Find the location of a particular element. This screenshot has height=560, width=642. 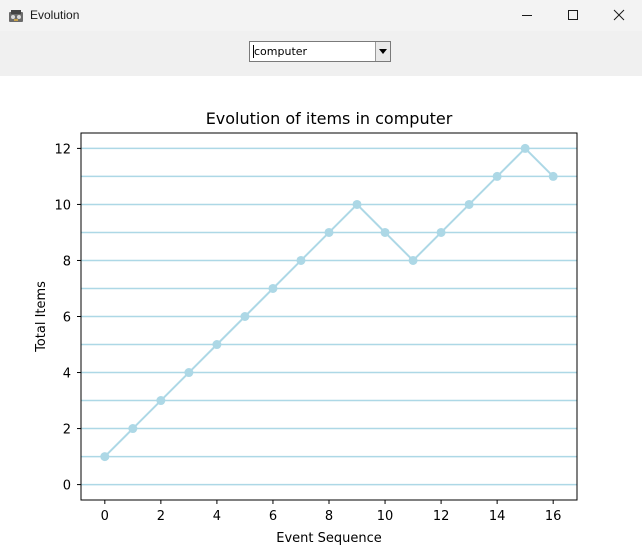

y-tick-label: 2 is located at coordinates (67, 430).